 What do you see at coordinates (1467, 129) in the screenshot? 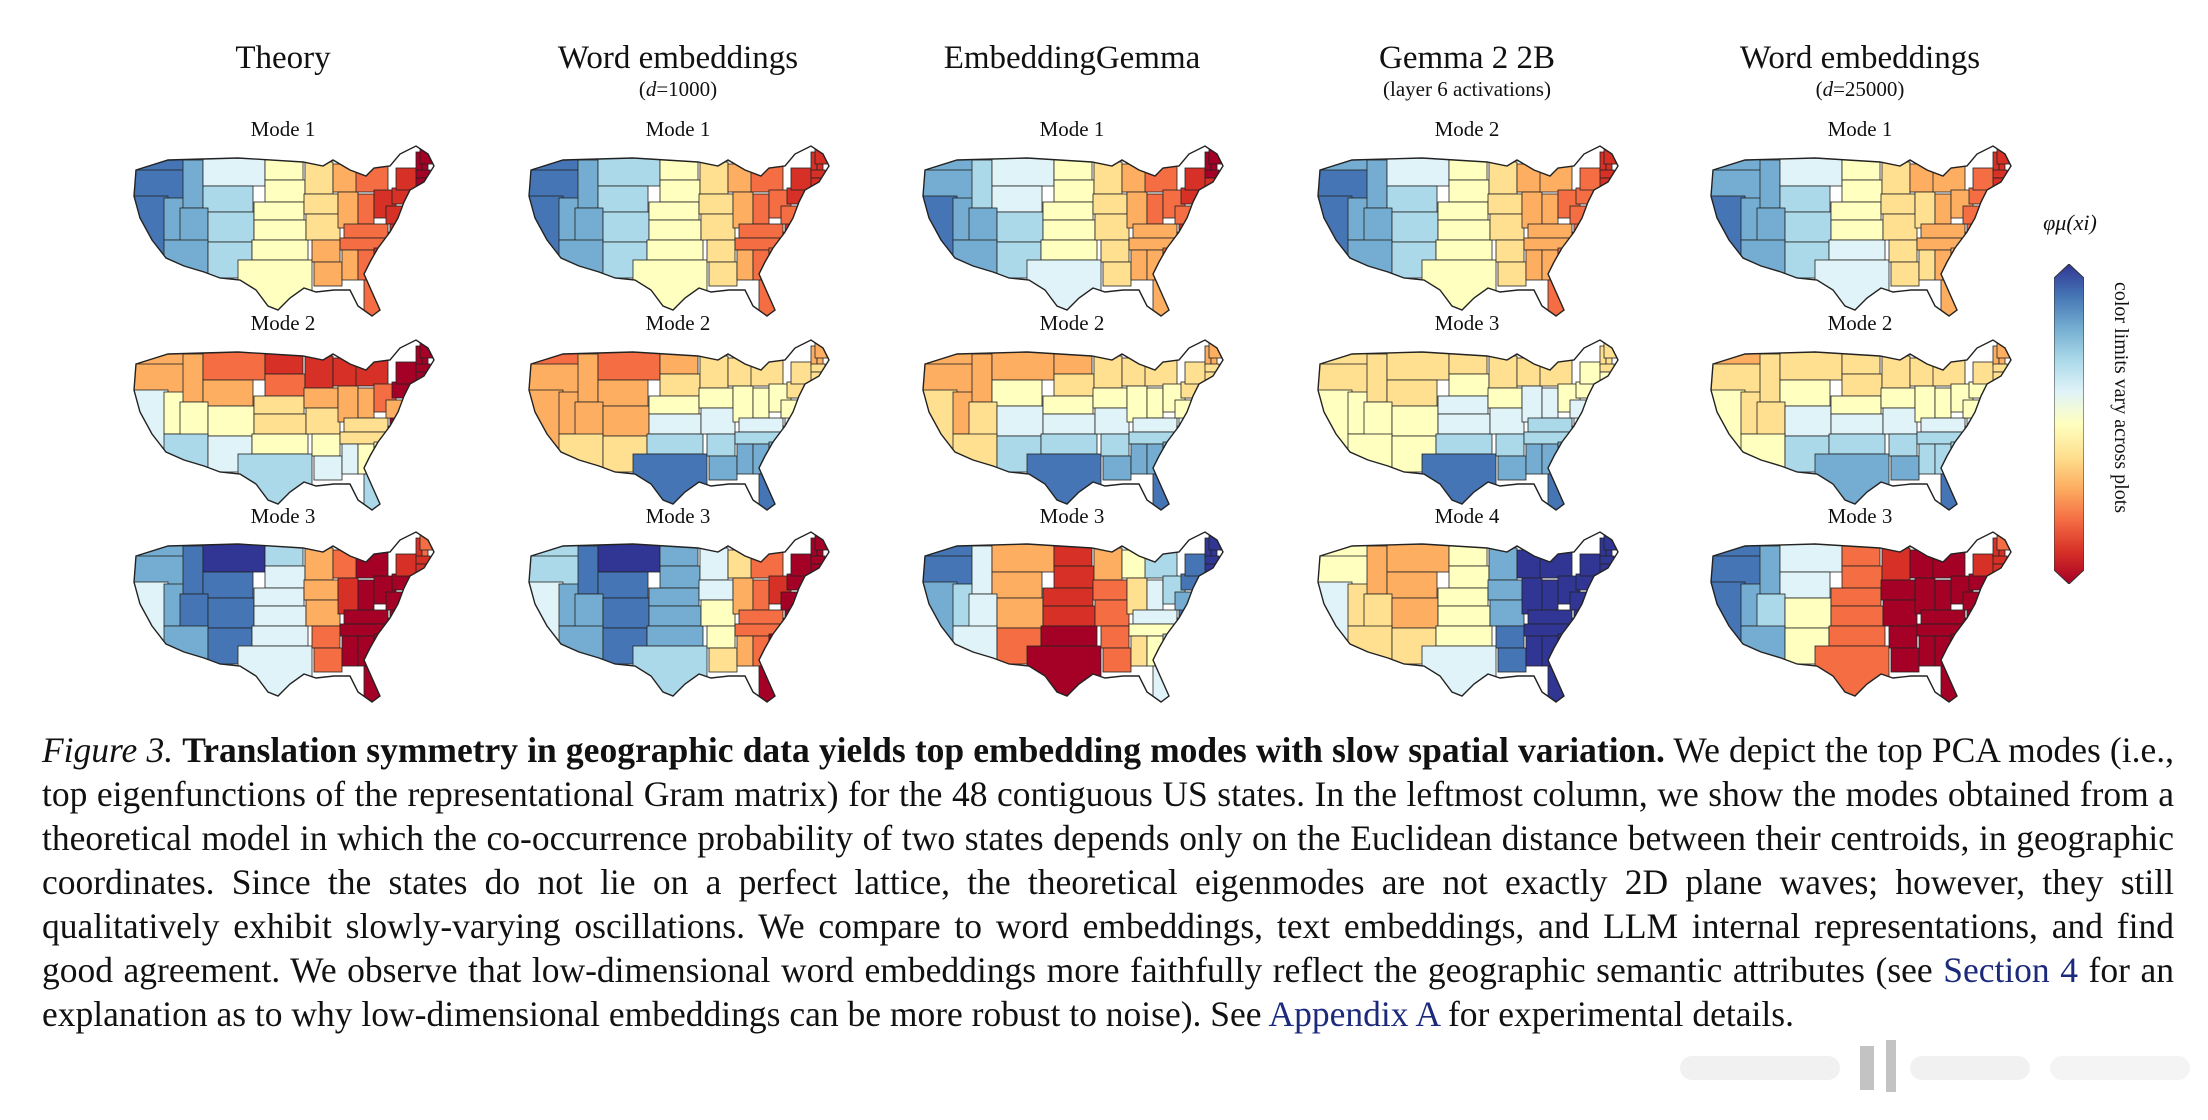
I see `mode-label: Mode 2` at bounding box center [1467, 129].